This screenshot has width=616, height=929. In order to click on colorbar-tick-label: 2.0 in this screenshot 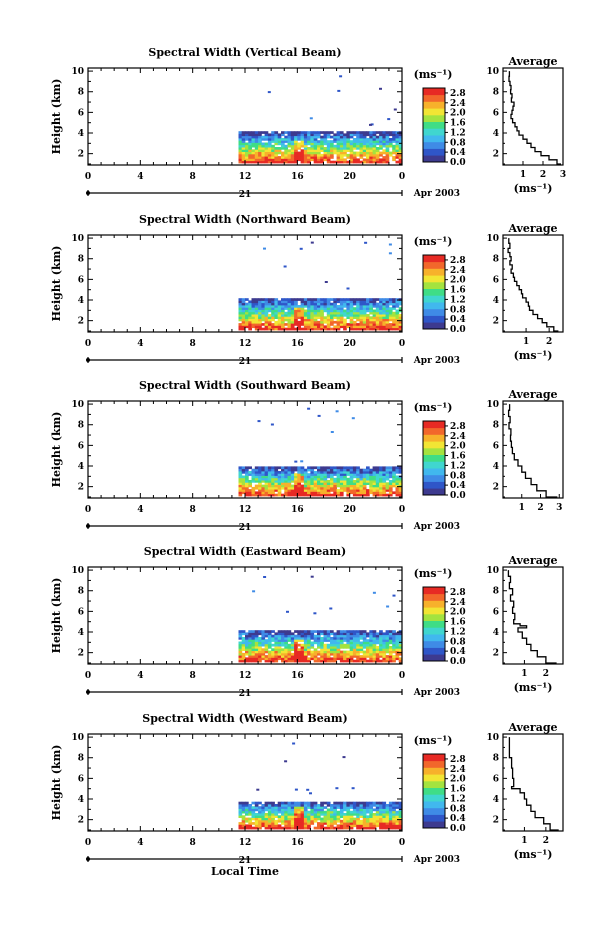, I will do `click(458, 780)`.